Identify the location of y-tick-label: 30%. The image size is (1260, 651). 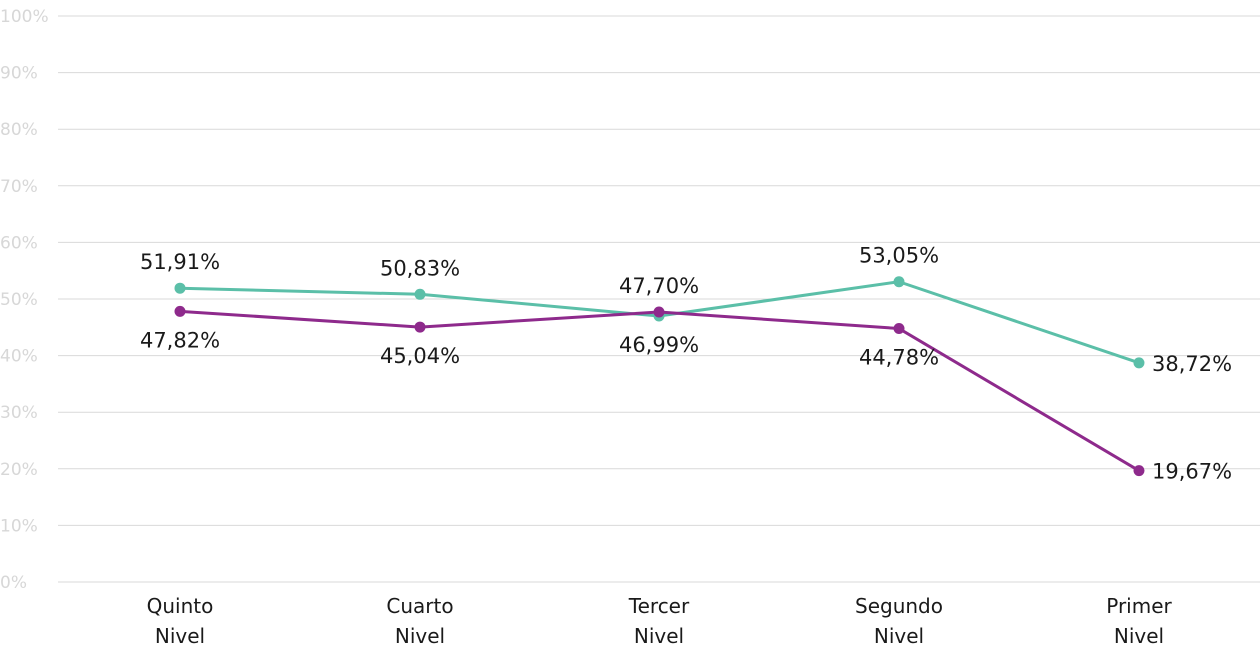
(19, 413).